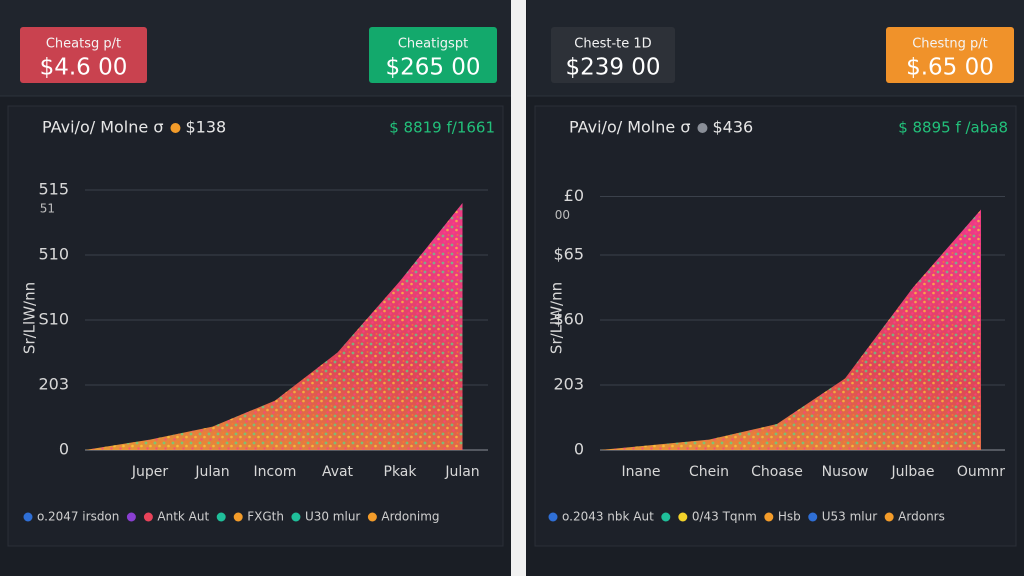 The width and height of the screenshot is (1024, 576). What do you see at coordinates (640, 472) in the screenshot?
I see `x-tick-label: Inane` at bounding box center [640, 472].